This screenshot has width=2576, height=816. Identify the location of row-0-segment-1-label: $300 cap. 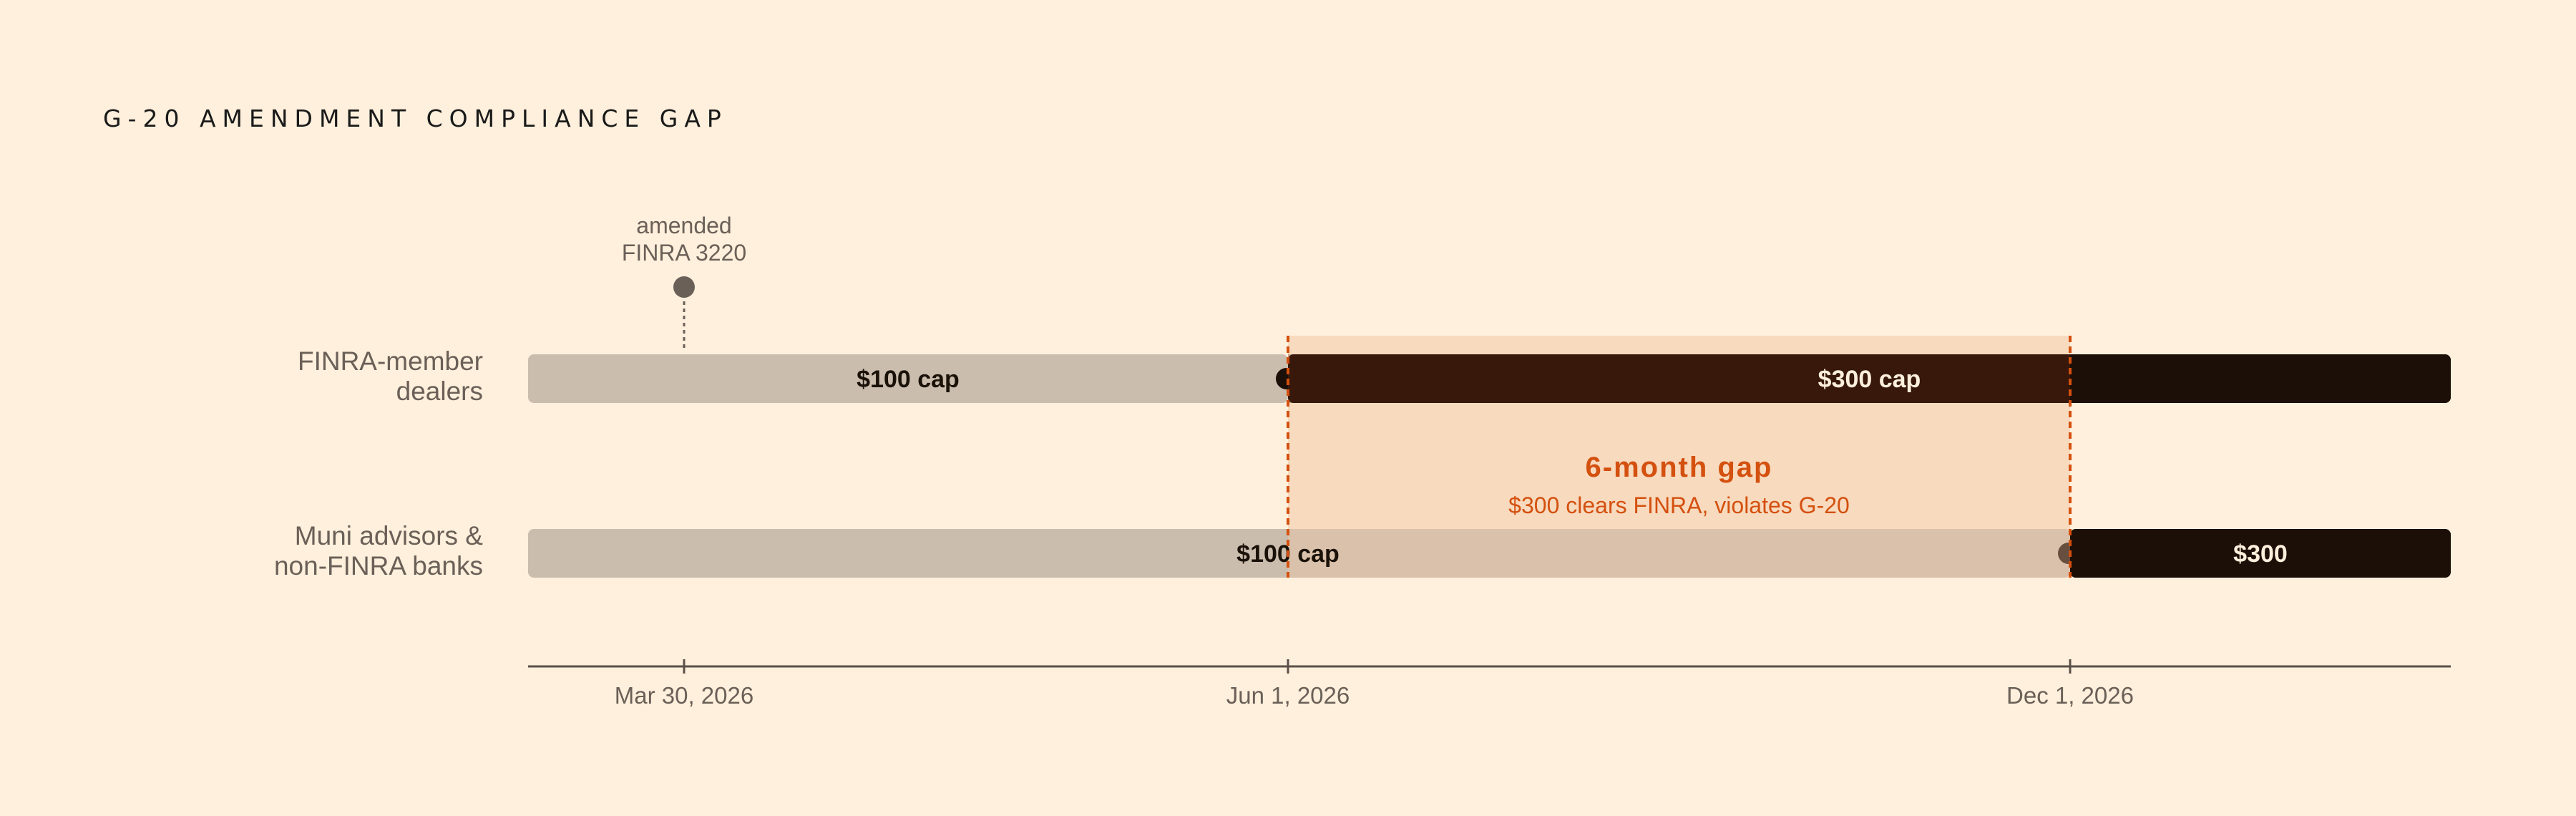
(1869, 379).